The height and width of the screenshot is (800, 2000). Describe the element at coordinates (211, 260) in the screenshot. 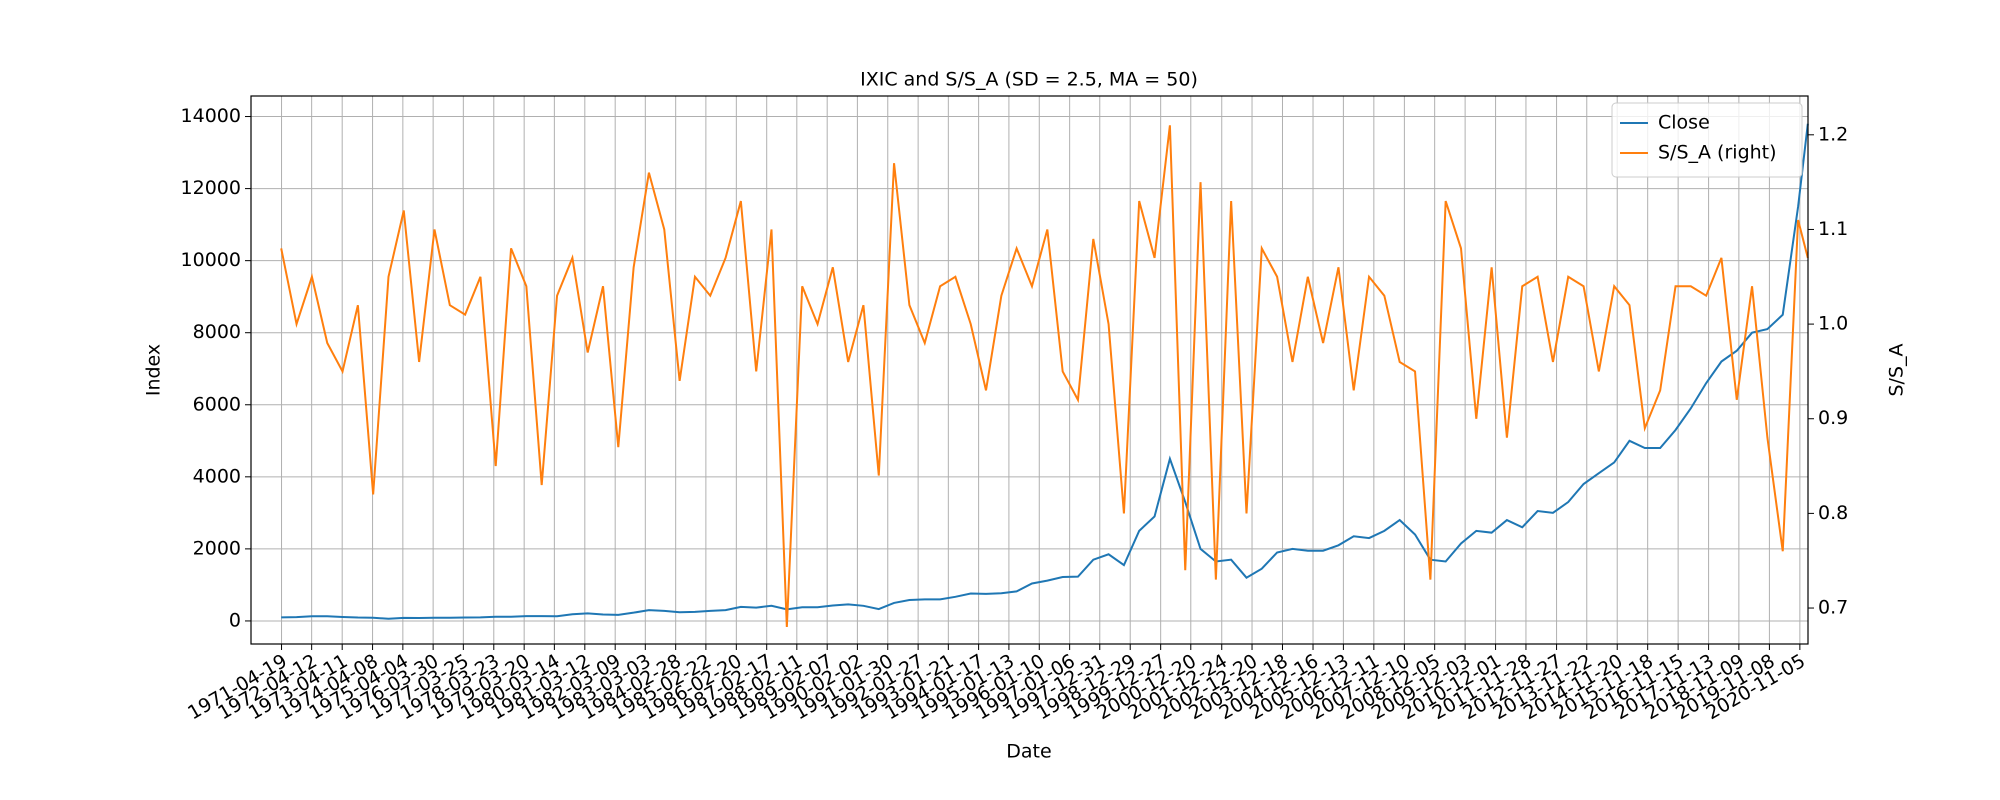

I see `y-tick-label: 10000` at that location.